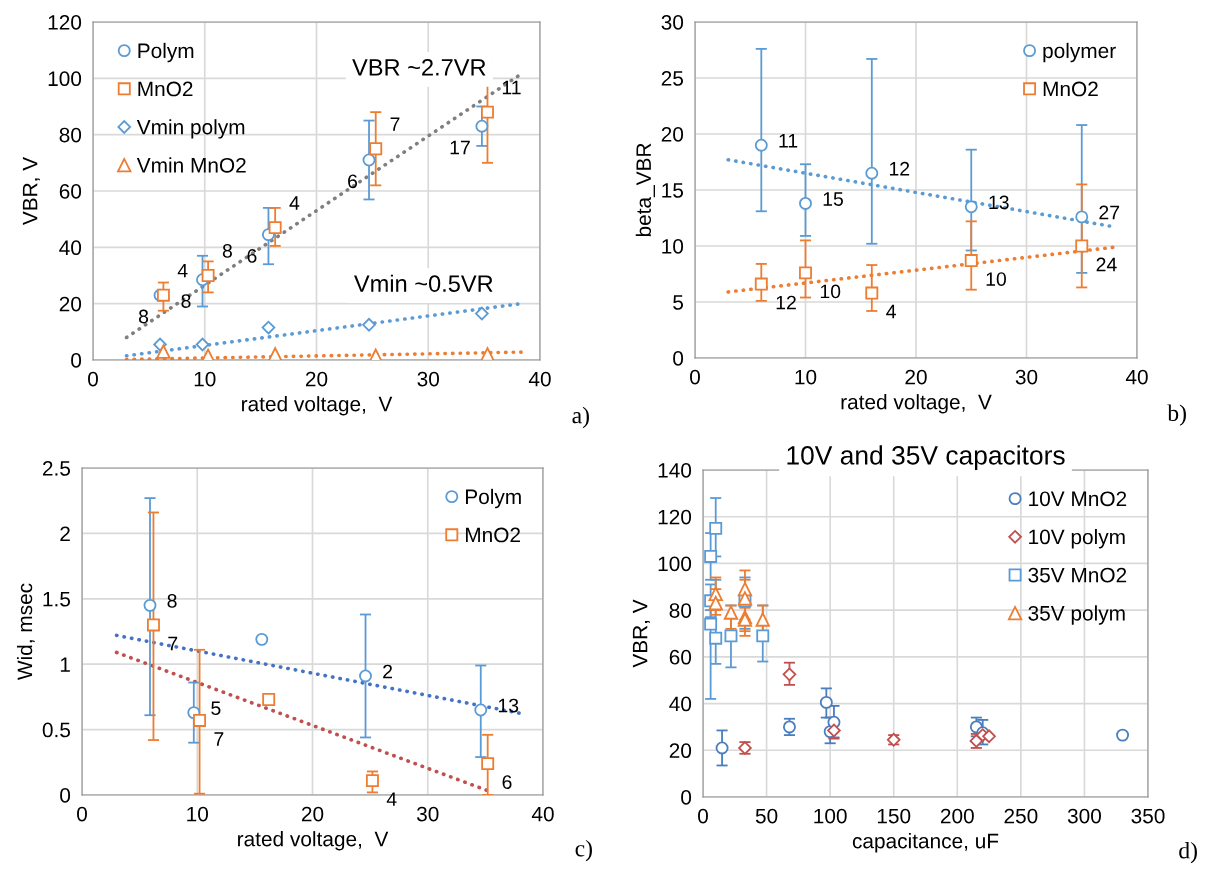 The height and width of the screenshot is (873, 1206). I want to click on x-tick-label: 200, so click(957, 816).